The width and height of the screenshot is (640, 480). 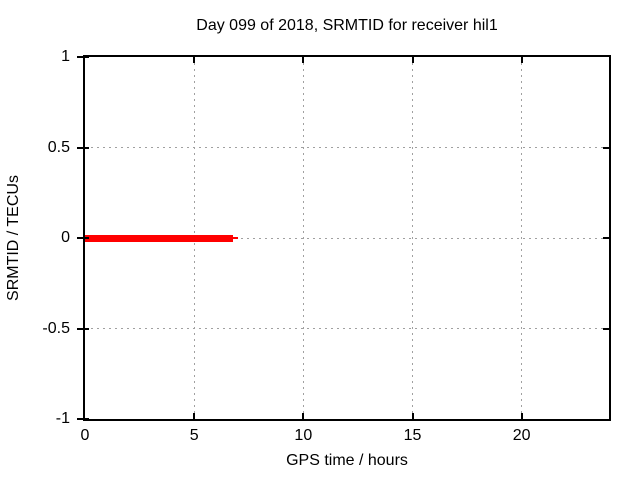 What do you see at coordinates (412, 435) in the screenshot?
I see `x-tick-label: 15` at bounding box center [412, 435].